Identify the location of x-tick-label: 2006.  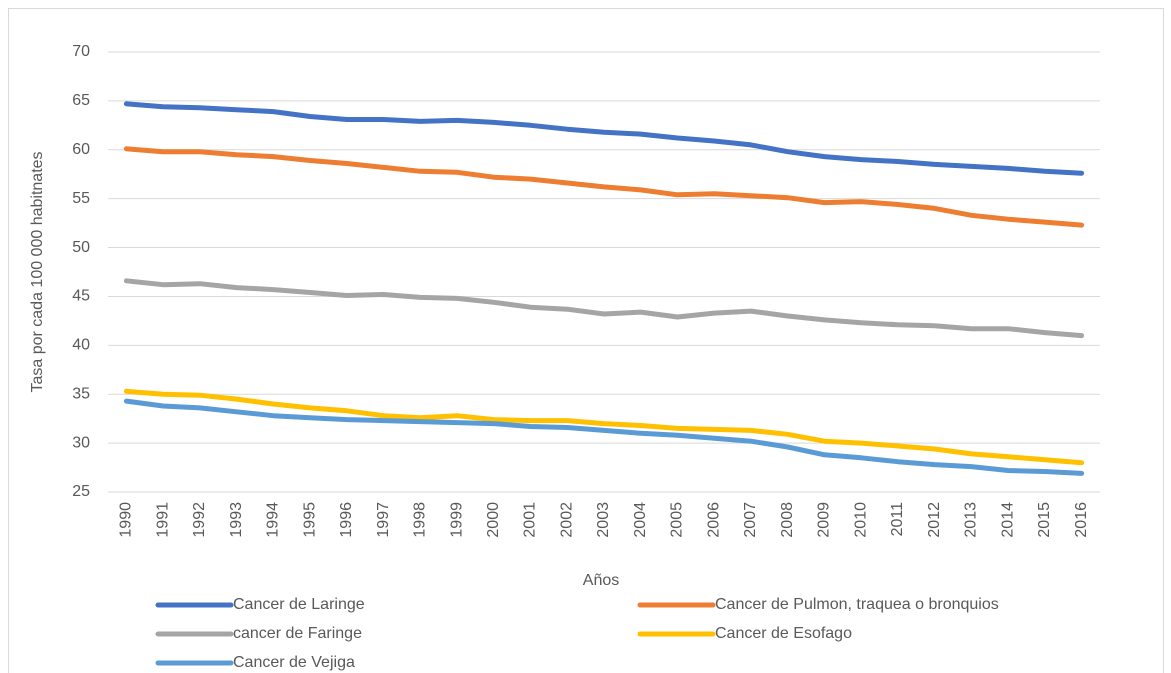
(713, 520).